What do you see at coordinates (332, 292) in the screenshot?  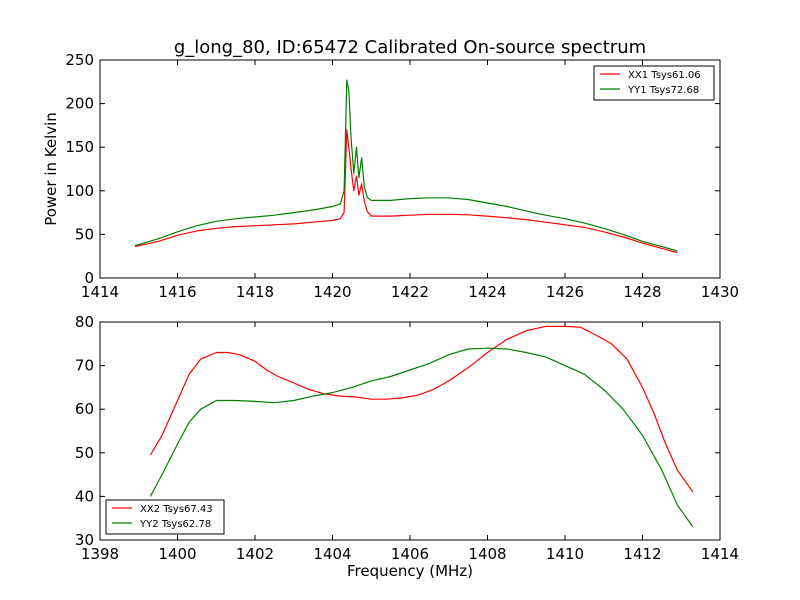 I see `top-xtick-label: 1420` at bounding box center [332, 292].